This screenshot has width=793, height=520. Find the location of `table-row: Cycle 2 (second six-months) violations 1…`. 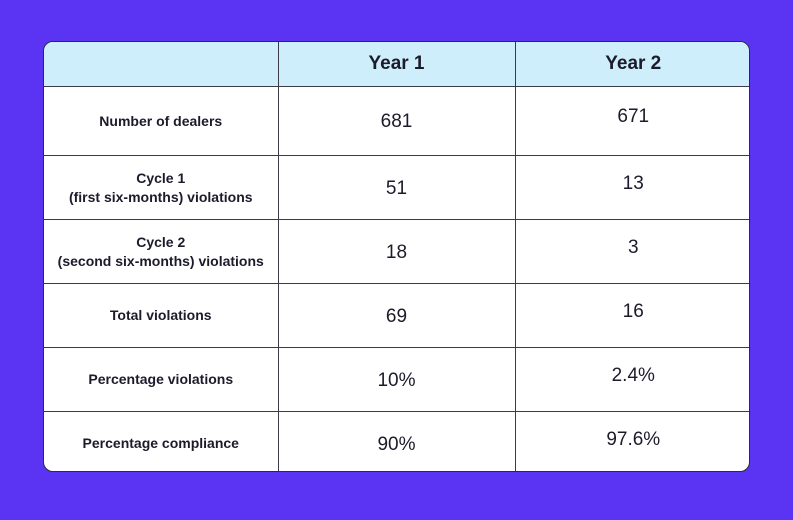

table-row: Cycle 2 (second six-months) violations 1… is located at coordinates (396, 251).